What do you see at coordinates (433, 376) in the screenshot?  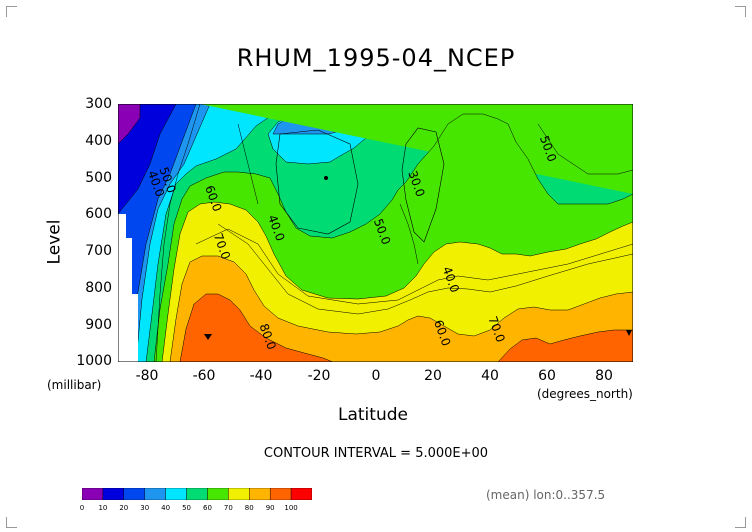 I see `x-tick-label: 20` at bounding box center [433, 376].